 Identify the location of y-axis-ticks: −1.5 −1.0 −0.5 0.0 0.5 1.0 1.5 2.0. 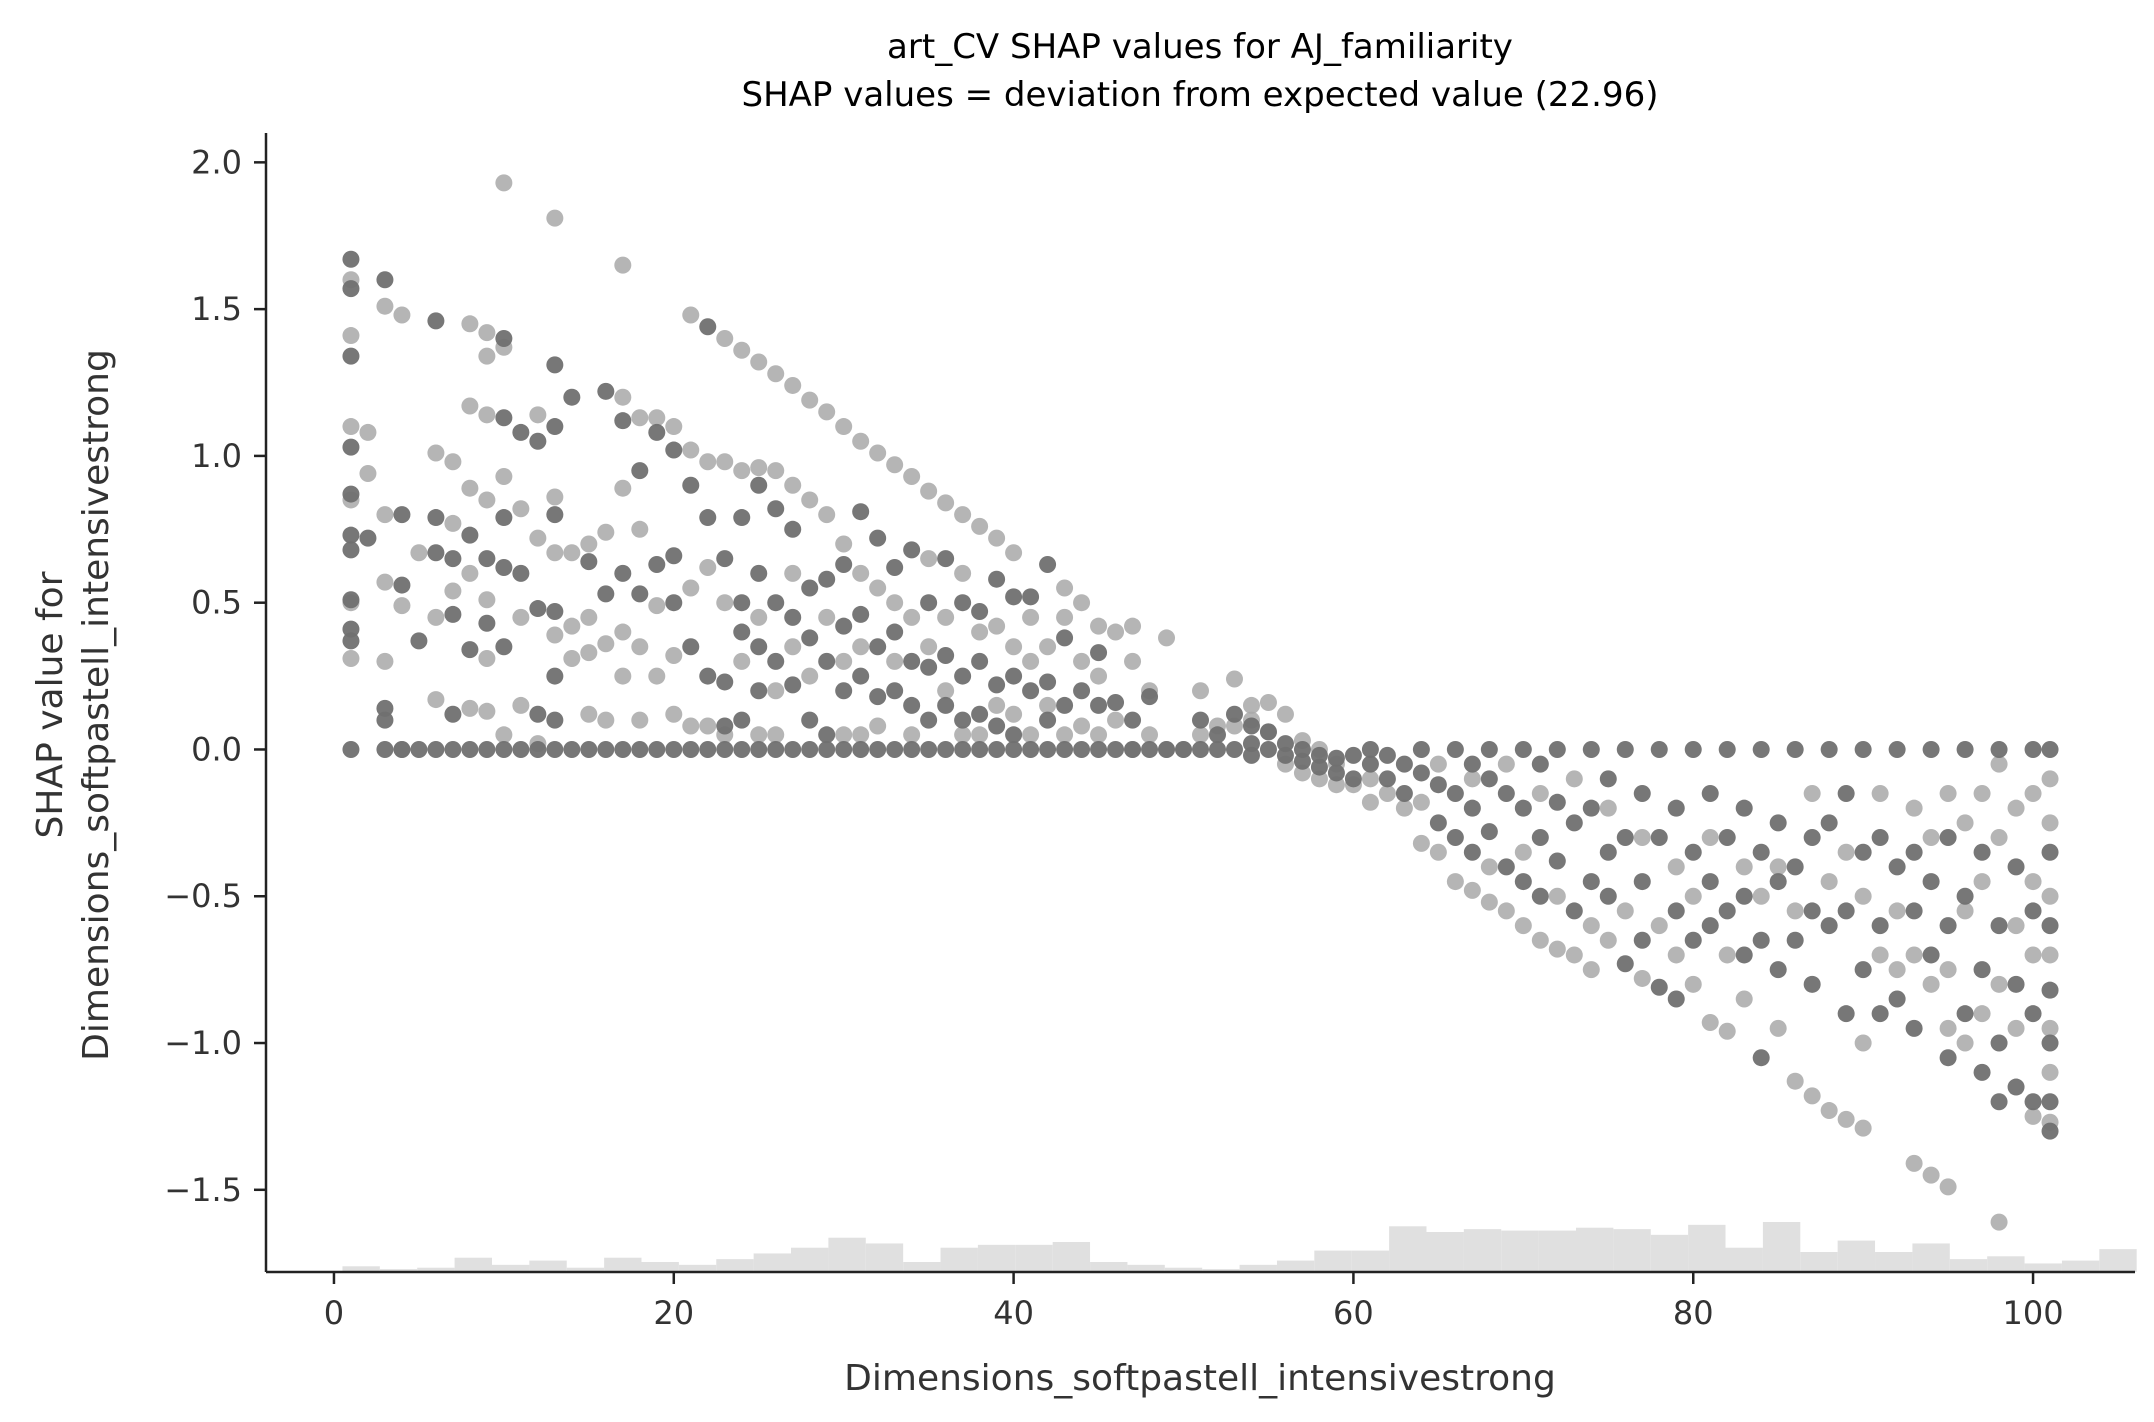
(215, 676).